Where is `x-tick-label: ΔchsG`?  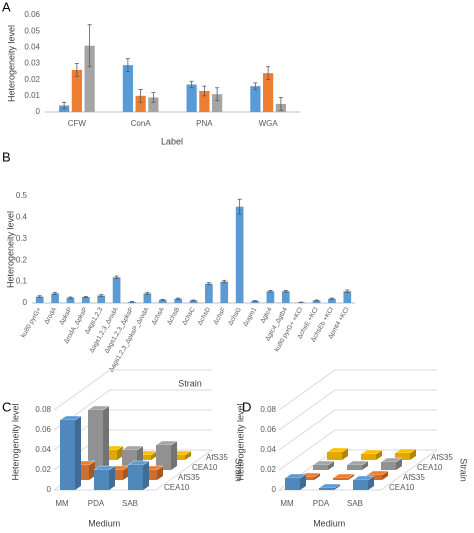
x-tick-label: ΔchsG is located at coordinates (235, 316).